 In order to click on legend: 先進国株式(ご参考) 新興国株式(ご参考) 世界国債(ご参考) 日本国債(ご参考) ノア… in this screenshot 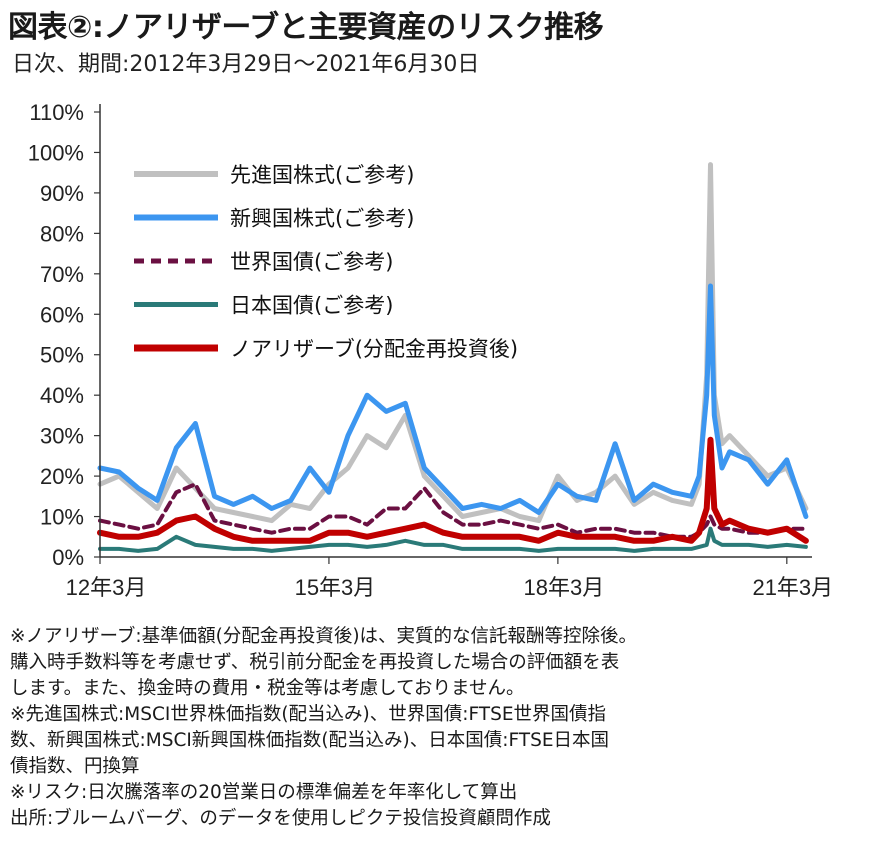, I will do `click(326, 262)`.